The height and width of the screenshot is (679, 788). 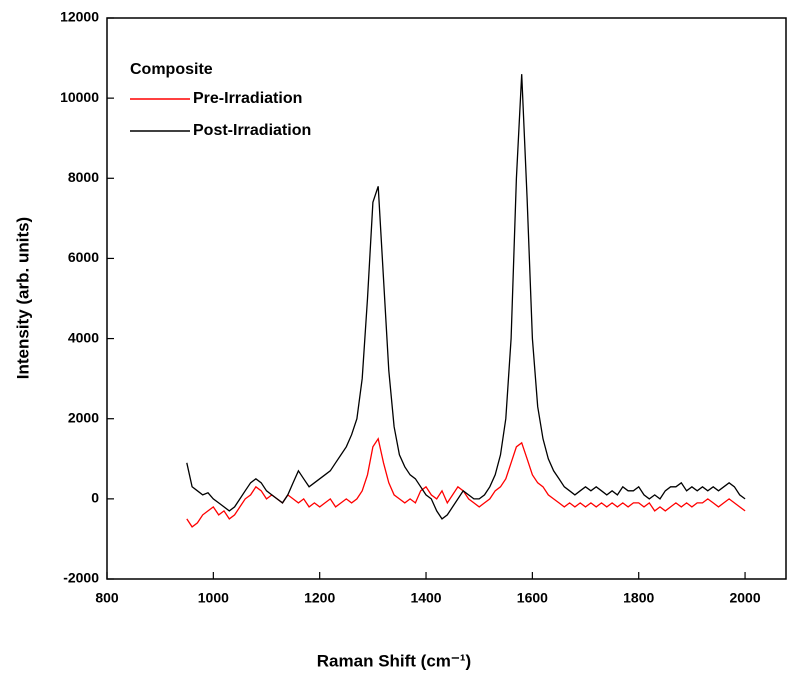 I want to click on x-axis-label: Raman Shift (cm⁻¹), so click(x=394, y=660).